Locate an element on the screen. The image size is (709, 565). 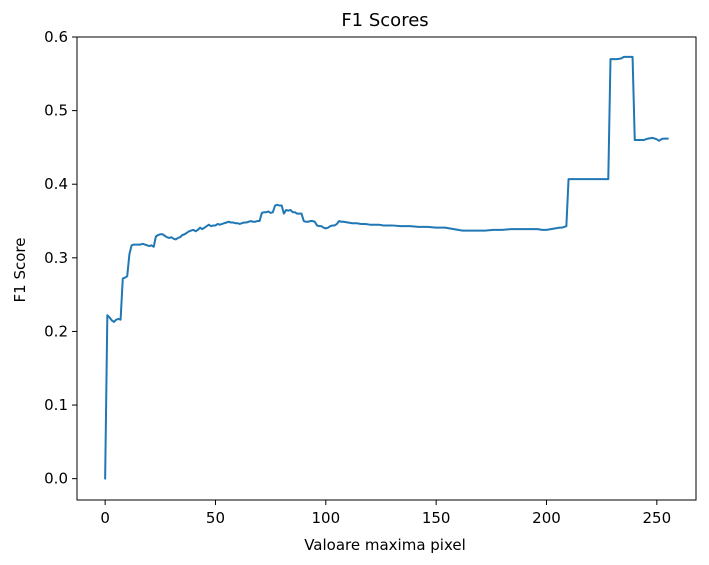
y-axis-title: F1 Score is located at coordinates (20, 270).